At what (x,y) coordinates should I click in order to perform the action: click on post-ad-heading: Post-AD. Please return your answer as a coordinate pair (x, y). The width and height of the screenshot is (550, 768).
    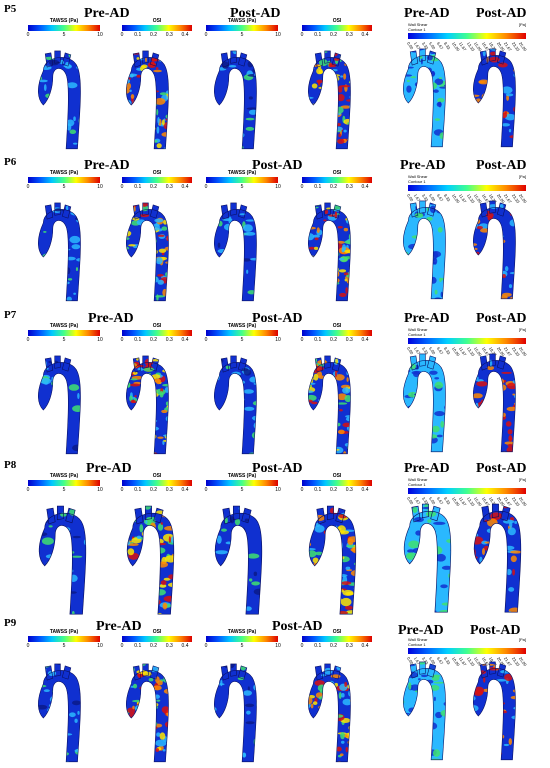
    Looking at the image, I should click on (297, 626).